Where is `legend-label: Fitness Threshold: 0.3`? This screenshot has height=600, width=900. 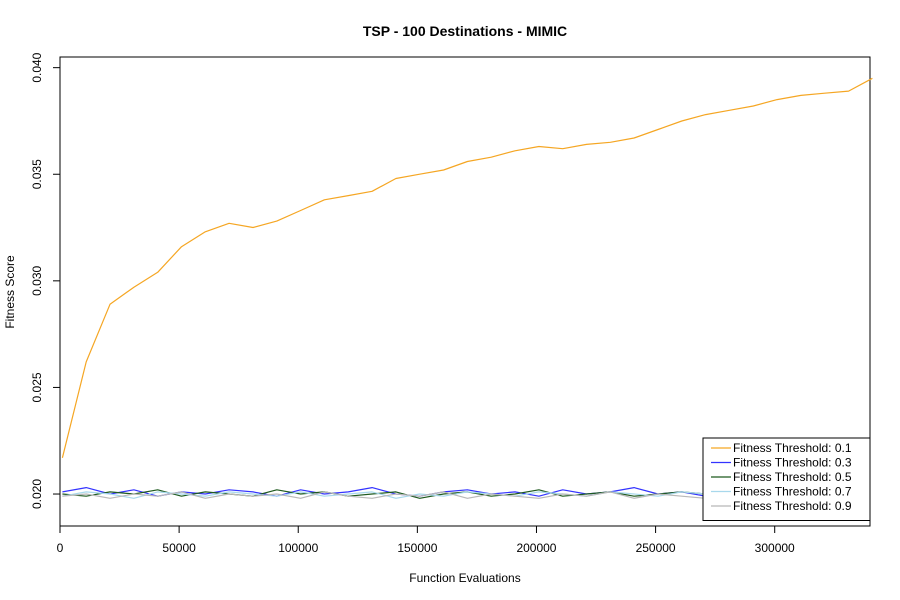 legend-label: Fitness Threshold: 0.3 is located at coordinates (792, 463).